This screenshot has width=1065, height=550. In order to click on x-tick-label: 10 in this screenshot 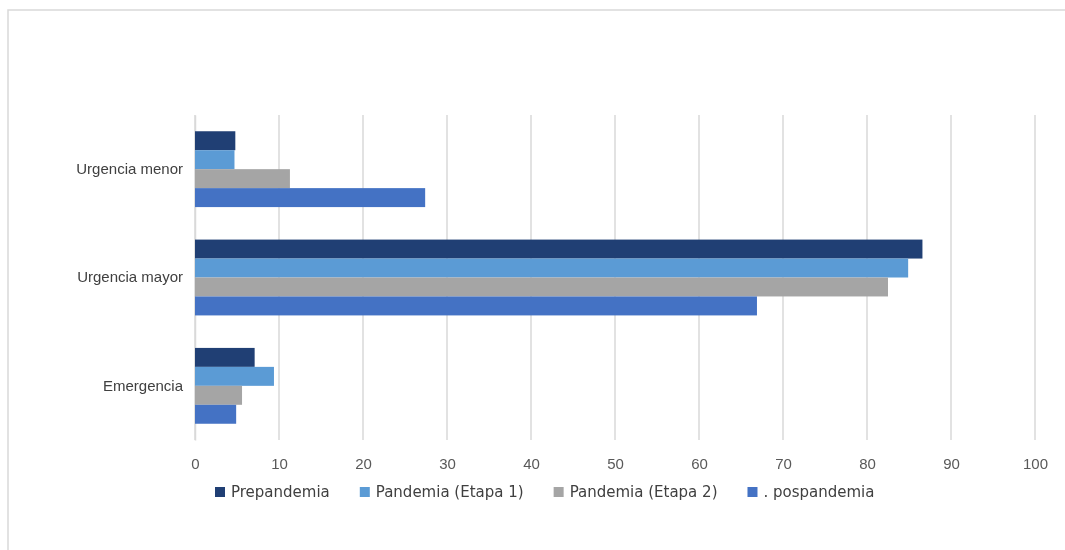, I will do `click(279, 463)`.